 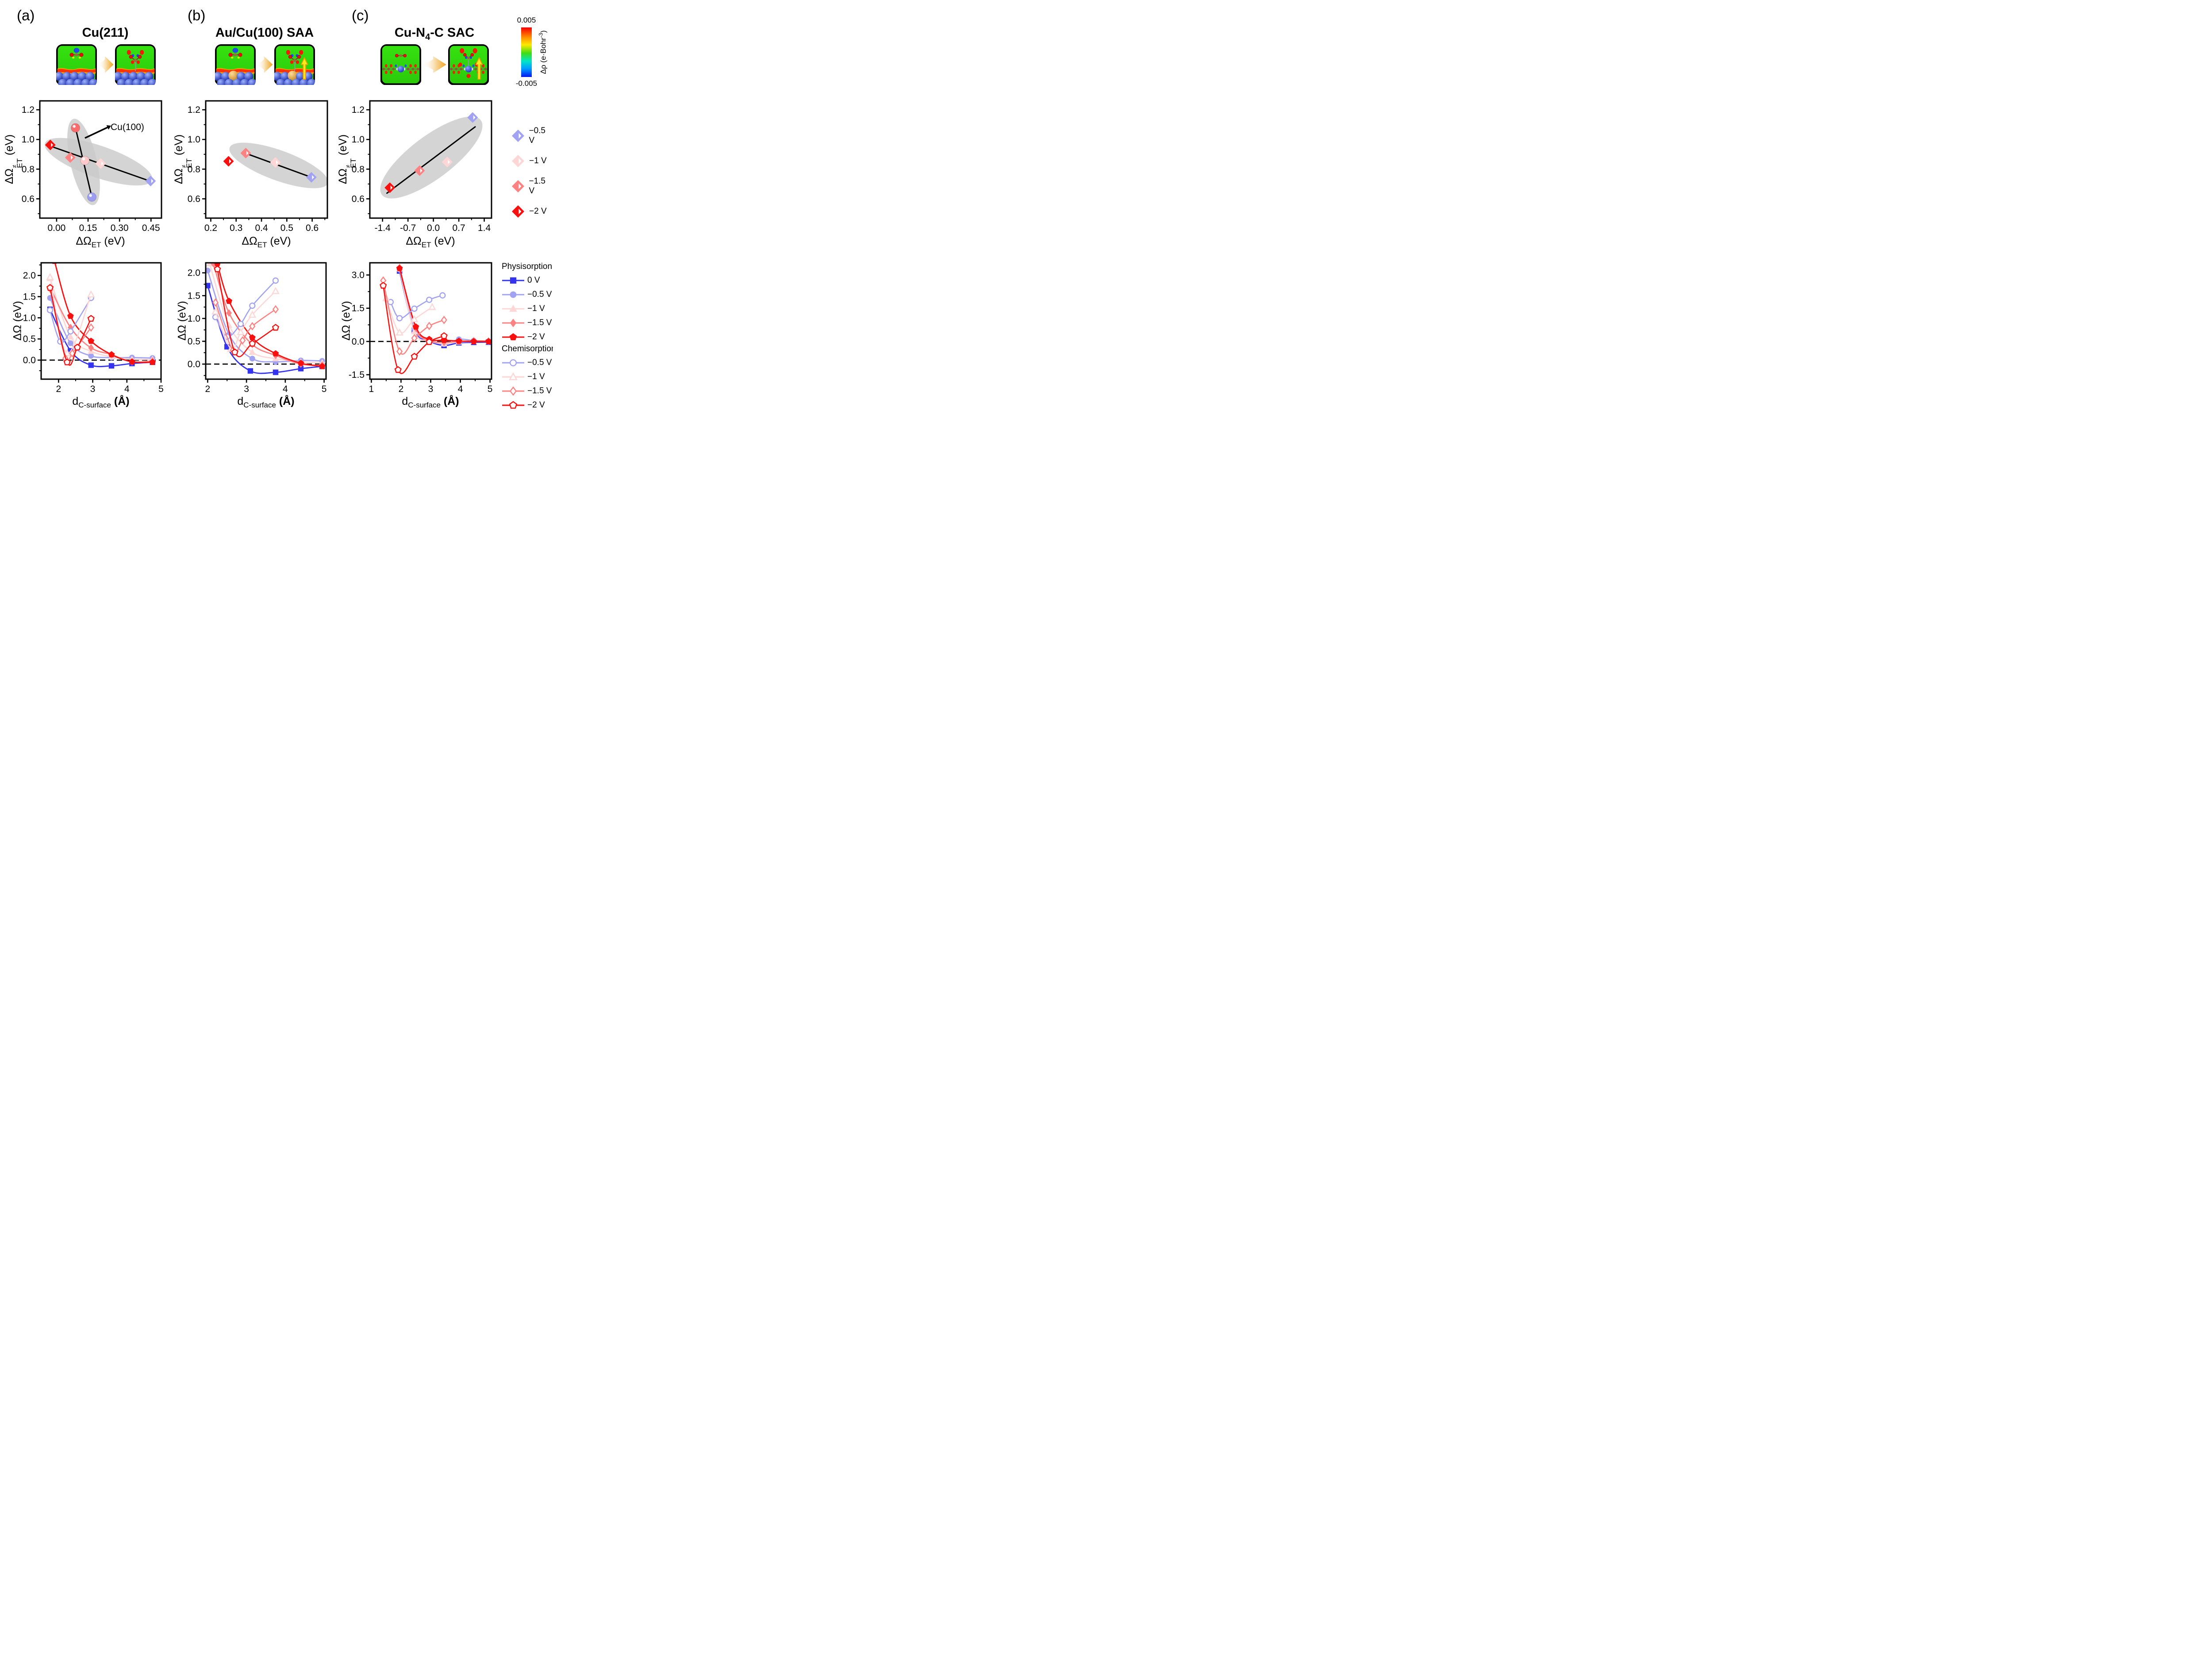 I want to click on chart-b-mid: 0.2 0.3 0.4 0.5 0.6 0.6 0.8 1.0 1.2, so click(x=258, y=167).